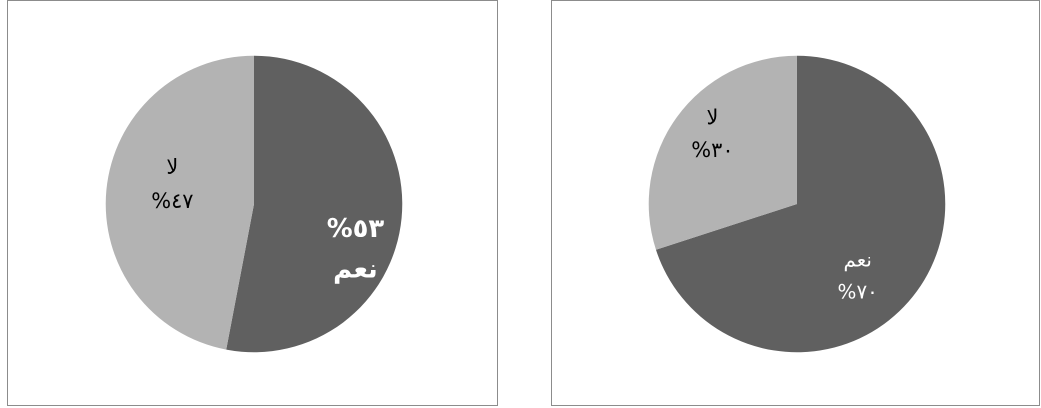 The height and width of the screenshot is (408, 1041). What do you see at coordinates (712, 150) in the screenshot?
I see `pie-label-no-percent-chart-2: %٣٠` at bounding box center [712, 150].